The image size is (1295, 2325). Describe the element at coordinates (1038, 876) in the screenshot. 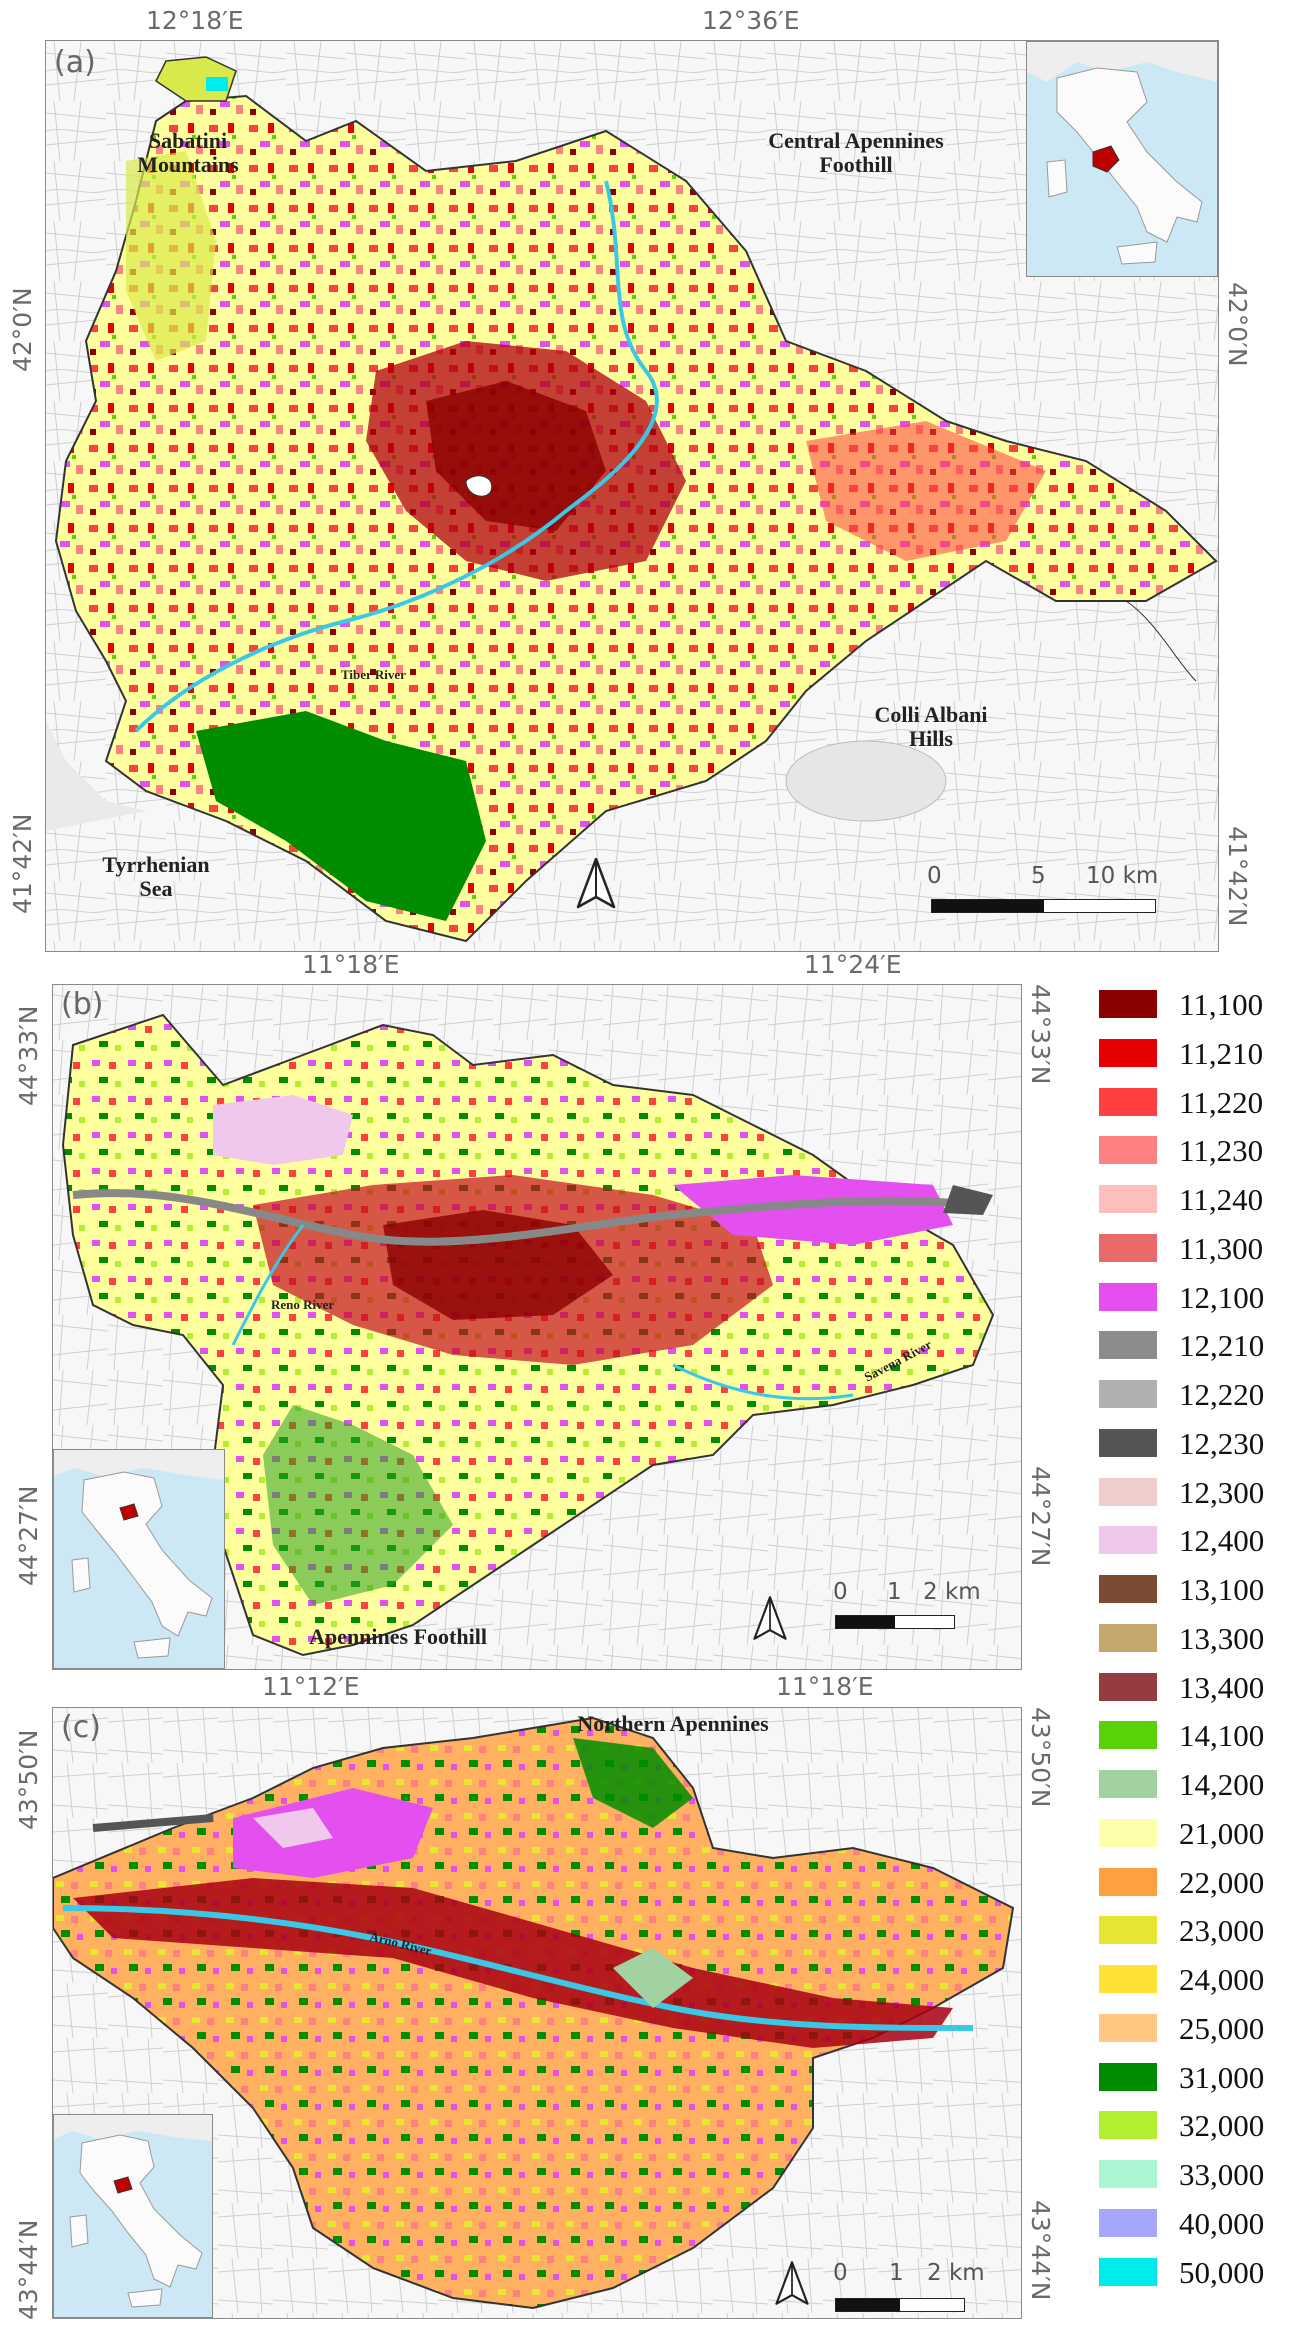

I see `scale-a-tick-1: 5` at that location.